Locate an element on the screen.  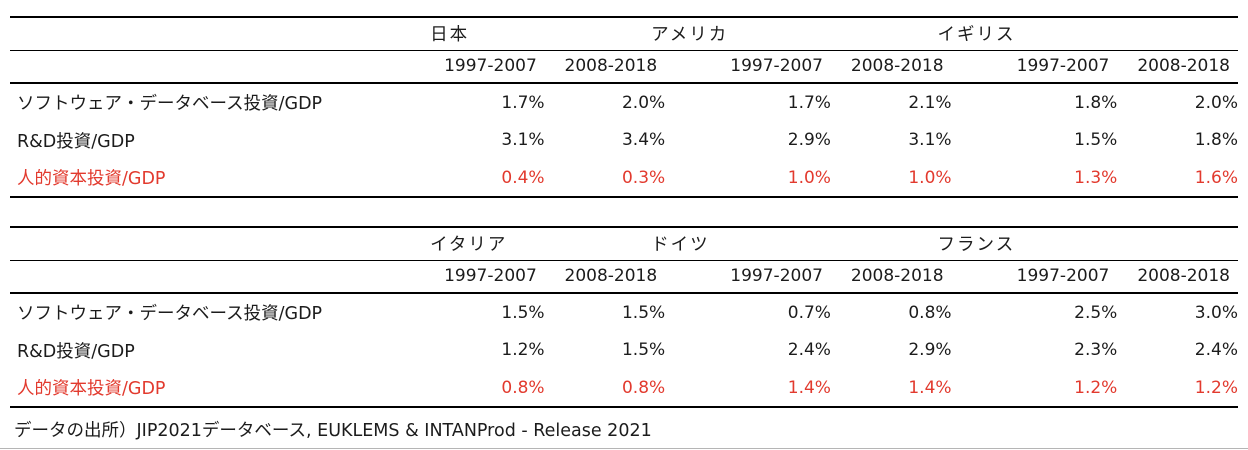
table-row-human-capital: 人的資本投資/GDP 0.4% 0.3% 1.0% 1.0% 1.3% 1.6% is located at coordinates (624, 178).